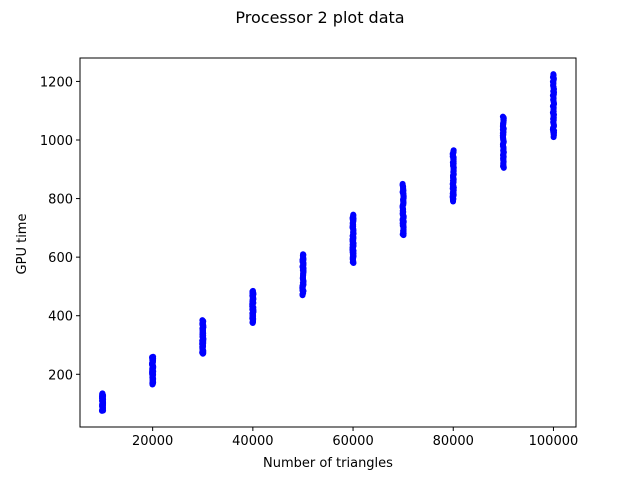 This screenshot has height=480, width=640. Describe the element at coordinates (60, 258) in the screenshot. I see `y-tick-label: 600` at that location.